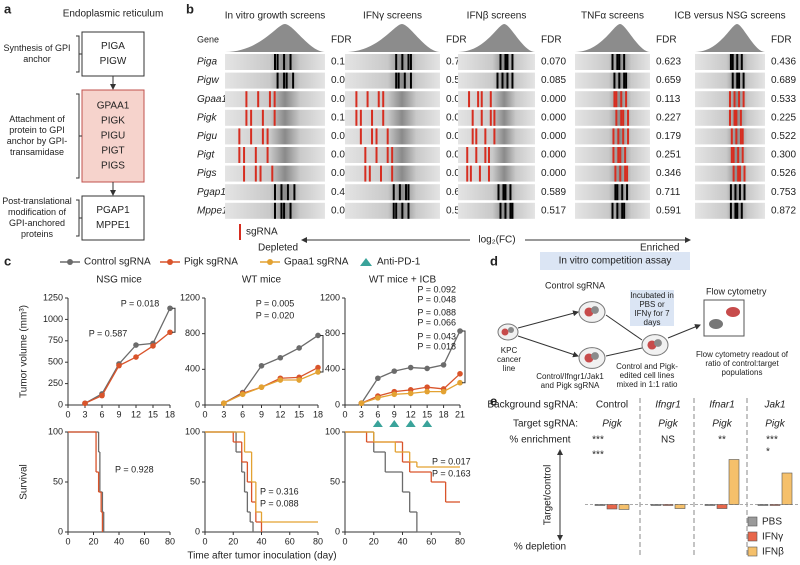  I want to click on y-tick-label: 750, so click(55, 340).